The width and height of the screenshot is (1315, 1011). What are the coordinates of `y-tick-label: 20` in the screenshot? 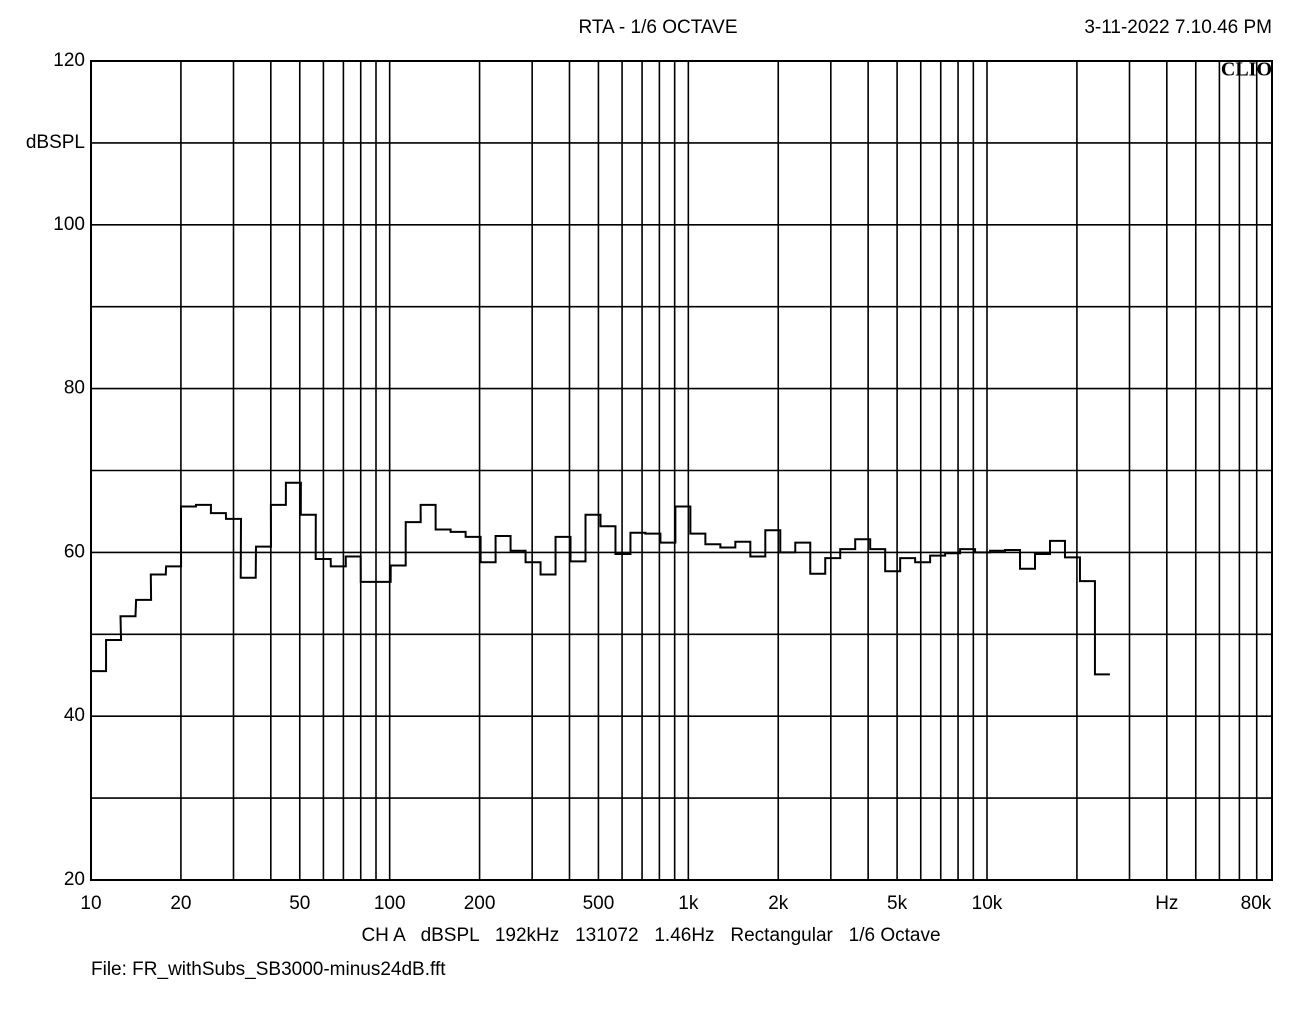 It's located at (74, 879).